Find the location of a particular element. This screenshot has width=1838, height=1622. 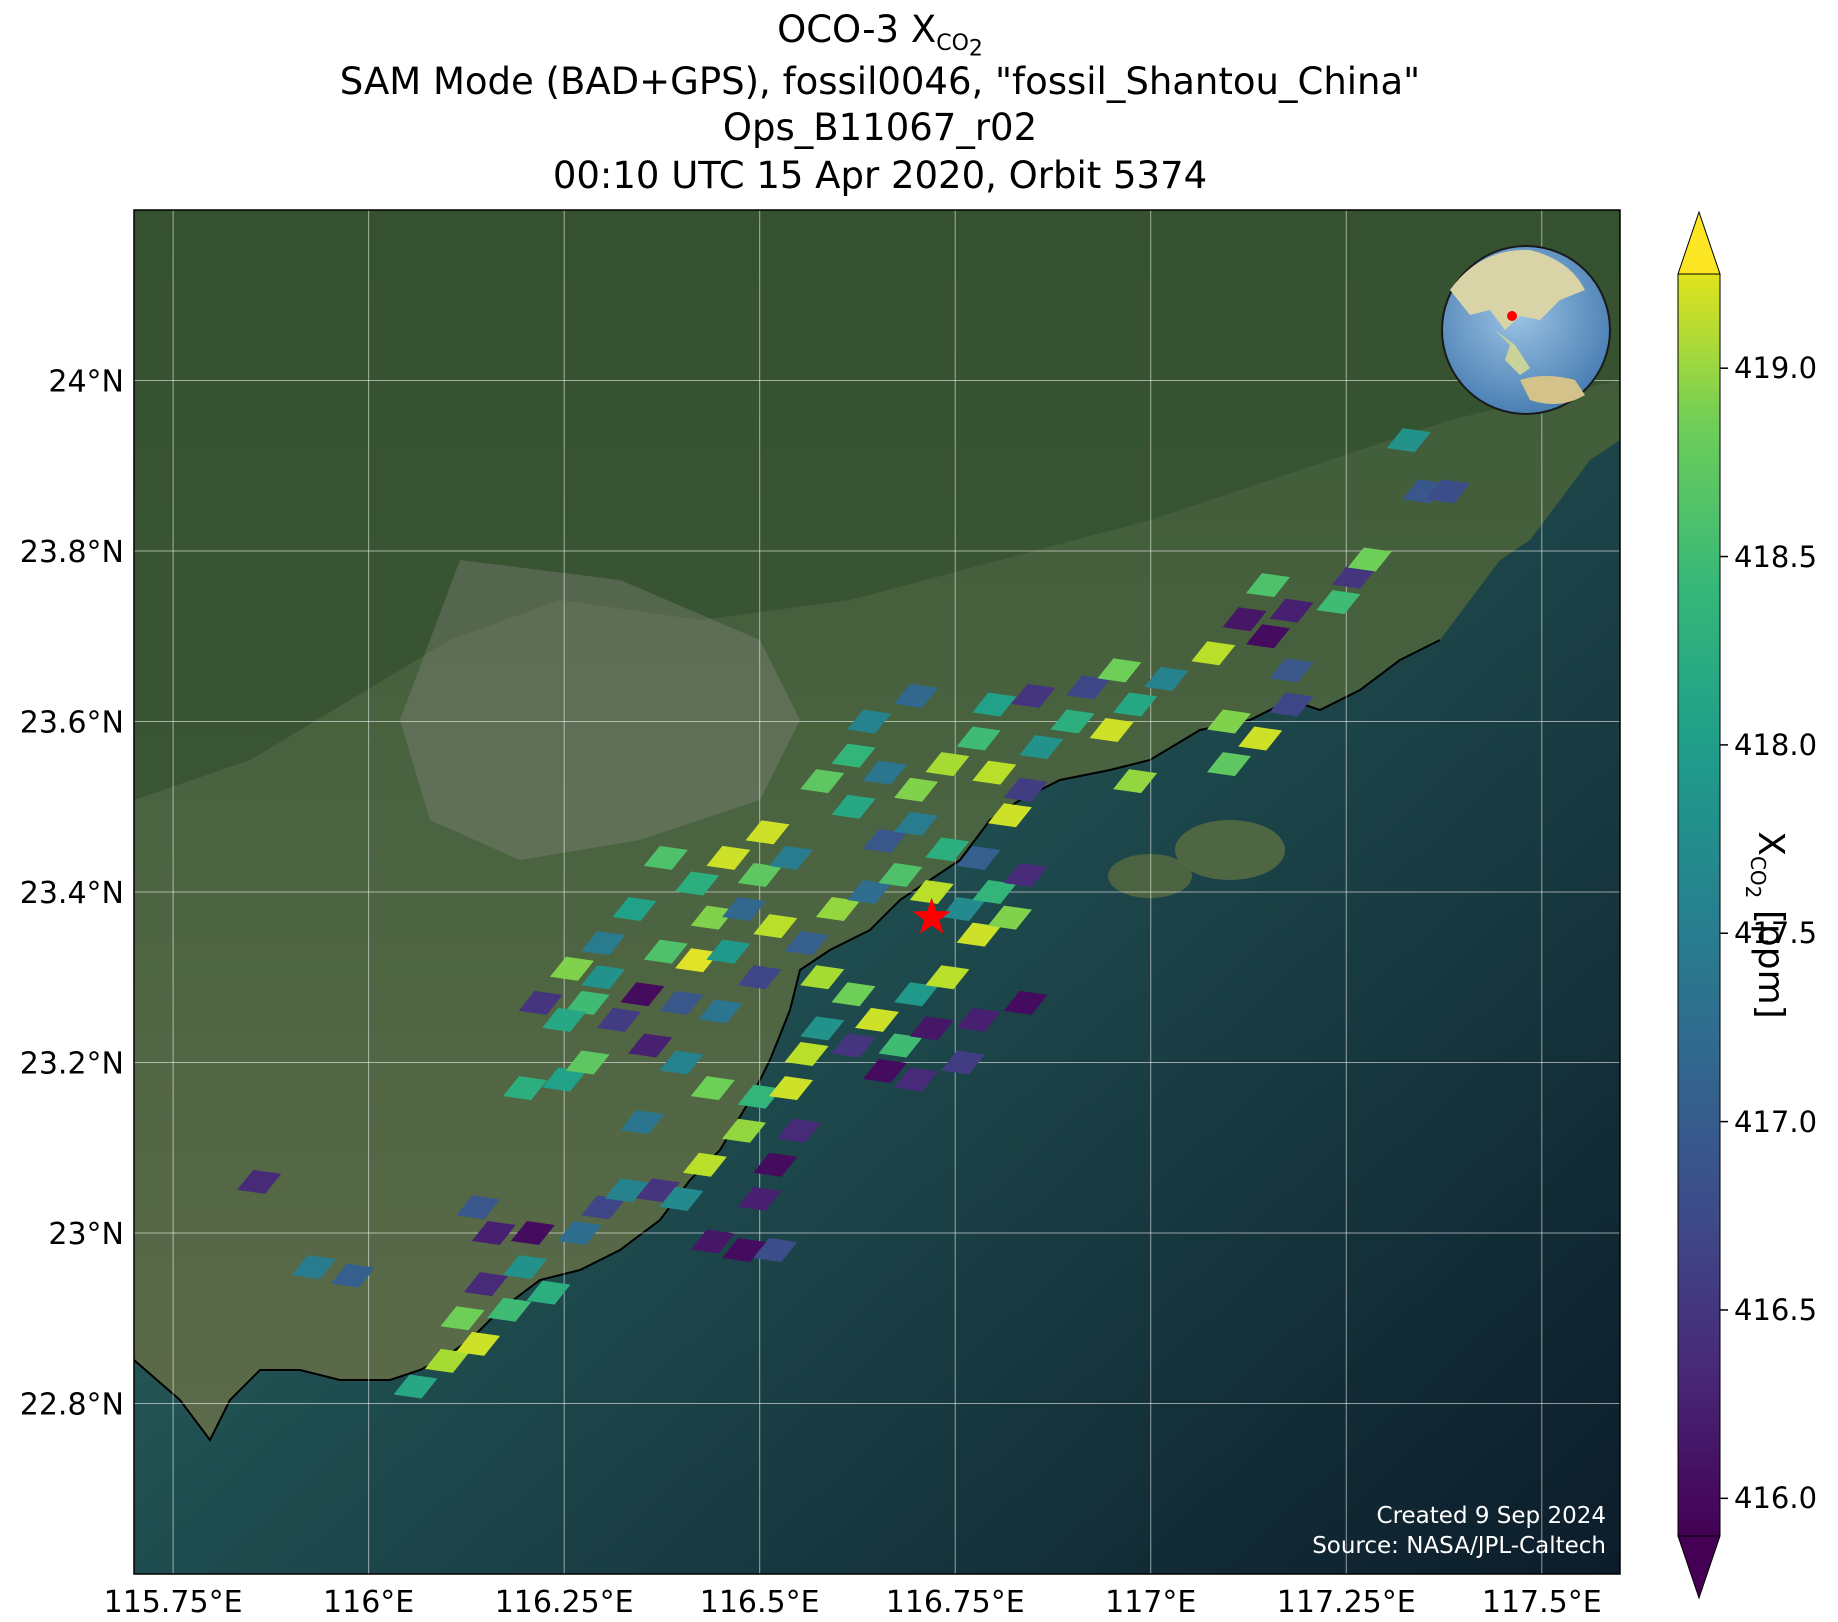

lat-tick-label: 23.2°N is located at coordinates (72, 1064).